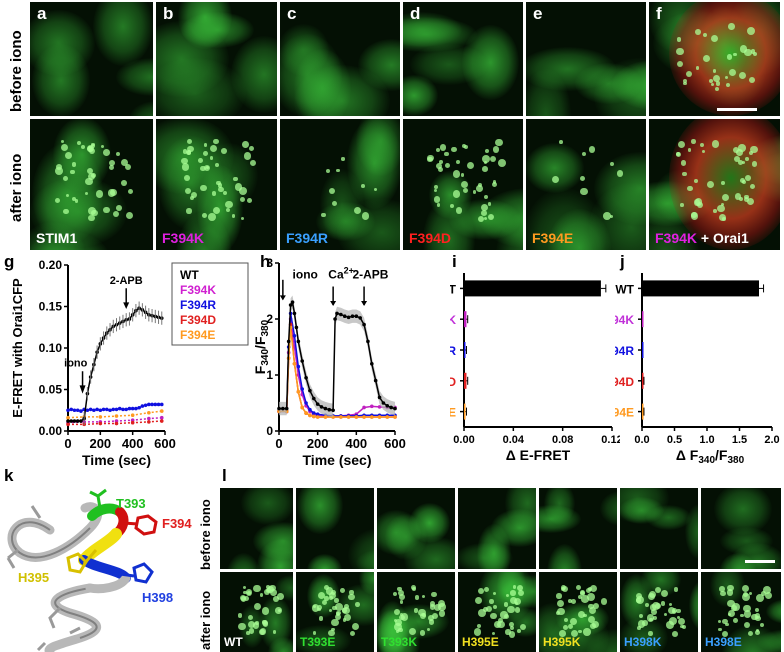 The width and height of the screenshot is (784, 652). I want to click on micrograph-top-before-b: b, so click(216, 59).